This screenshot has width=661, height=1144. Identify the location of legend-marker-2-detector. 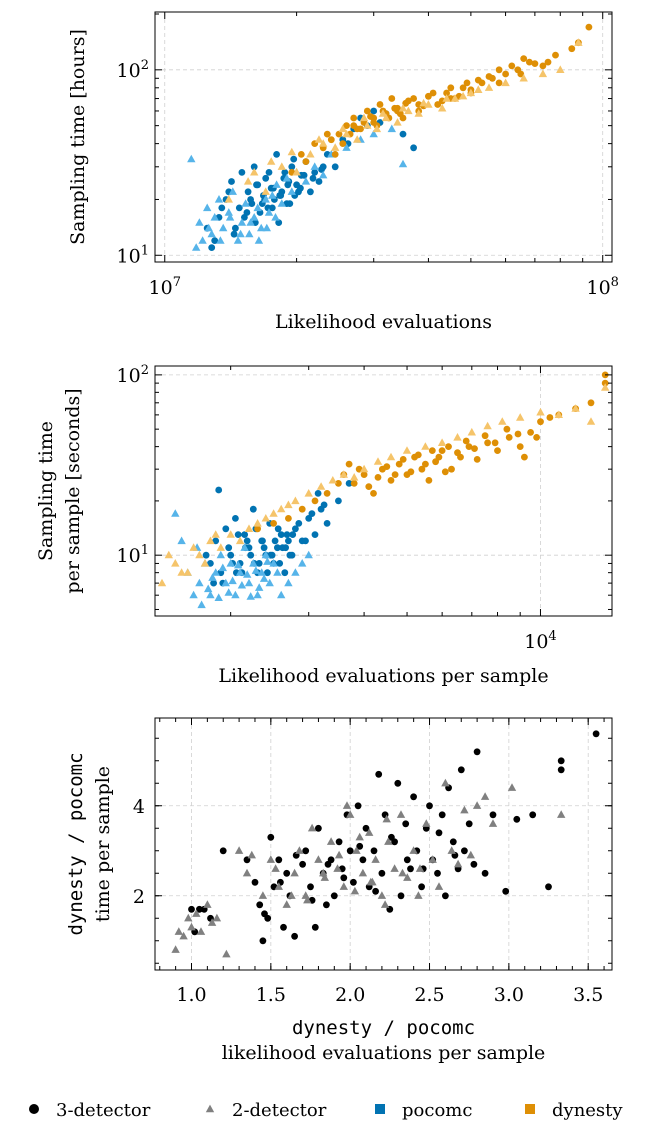
(210, 1108).